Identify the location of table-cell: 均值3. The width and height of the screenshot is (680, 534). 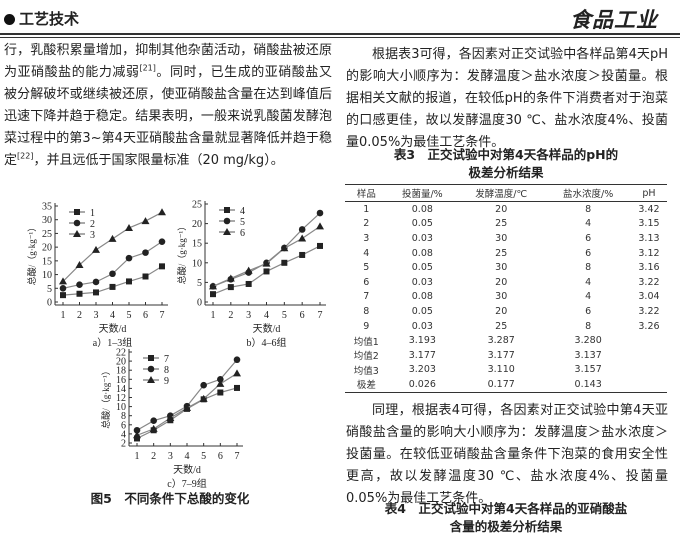
(366, 371).